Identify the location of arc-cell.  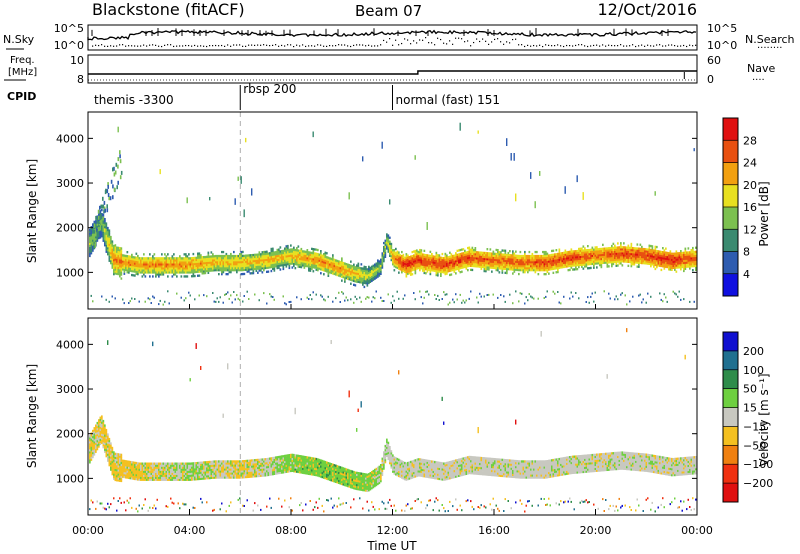
(103, 206).